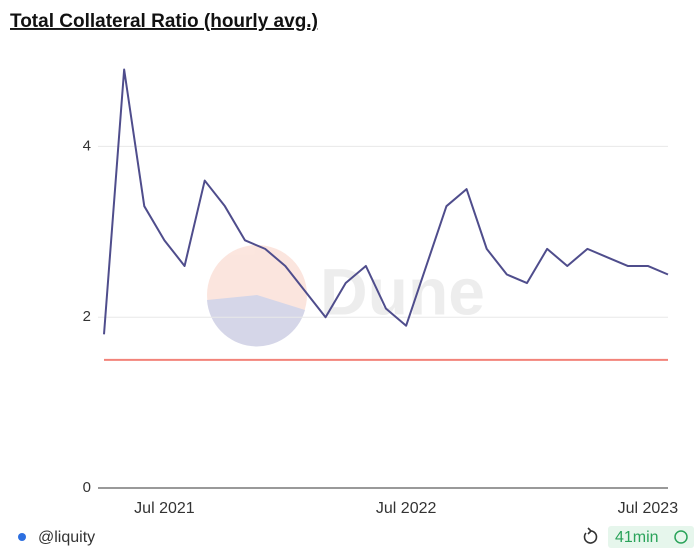 The image size is (700, 558). I want to click on x-tick-label: Jul 2021, so click(164, 508).